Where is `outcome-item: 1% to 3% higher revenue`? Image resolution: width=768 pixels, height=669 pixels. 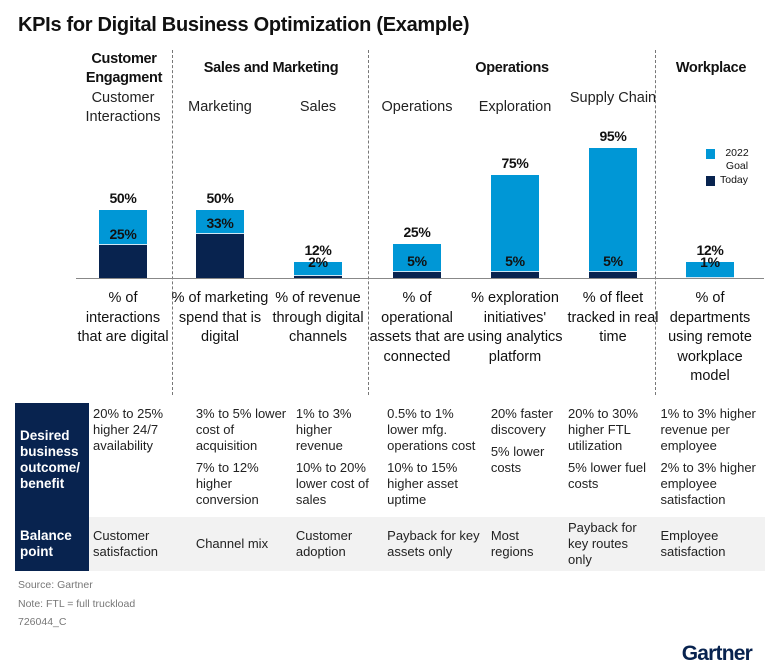 outcome-item: 1% to 3% higher revenue is located at coordinates (323, 429).